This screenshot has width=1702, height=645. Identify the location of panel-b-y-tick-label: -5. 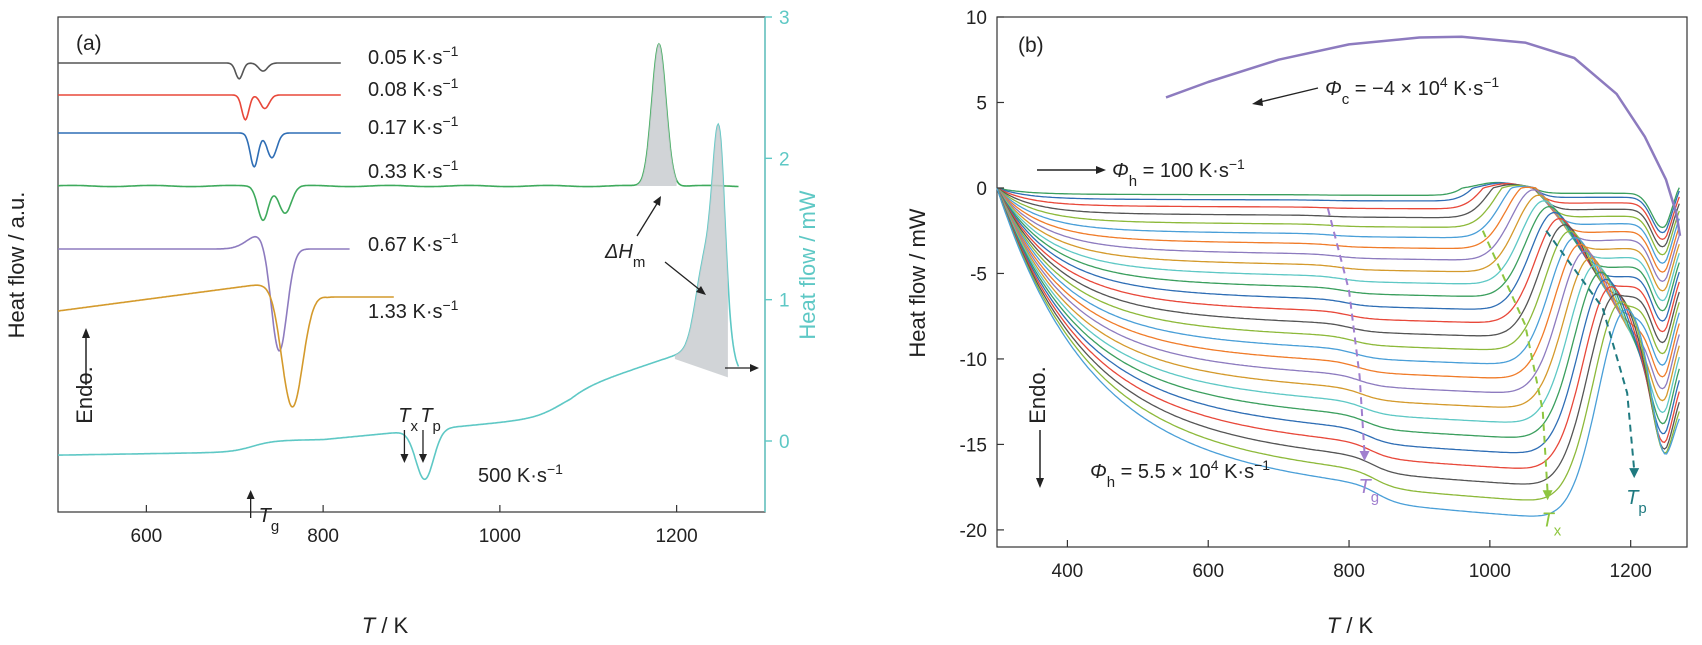
(978, 274).